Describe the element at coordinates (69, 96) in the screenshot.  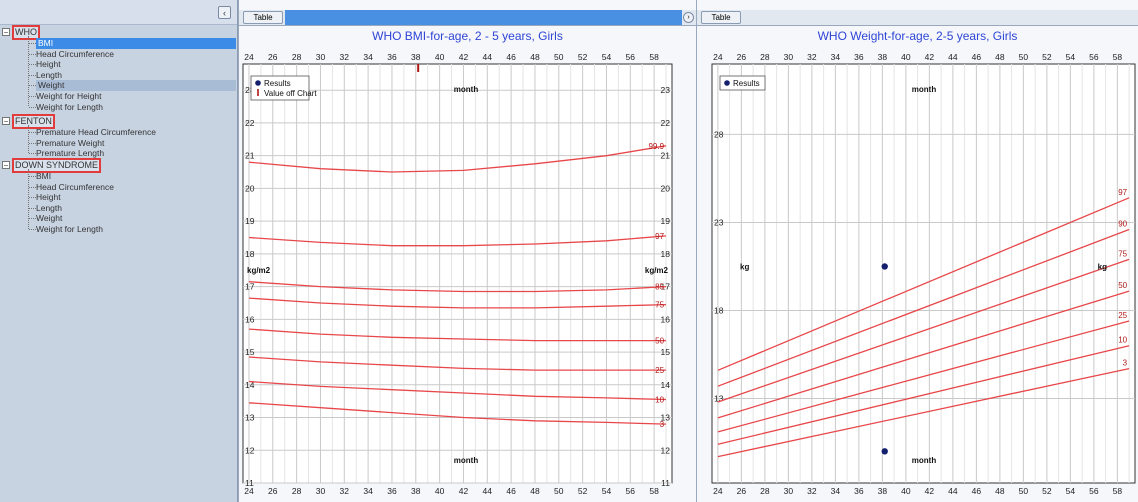
I see `tree-item-weight-for-height: Weight for Height` at that location.